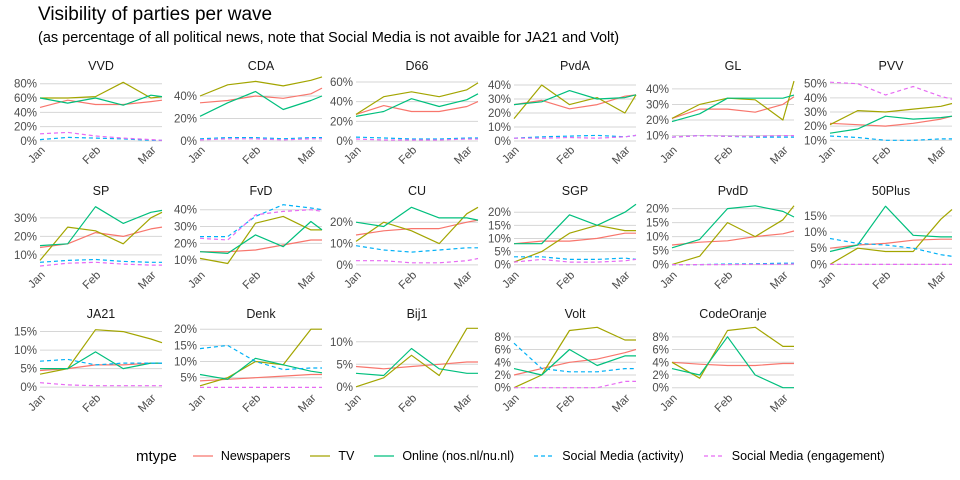 This screenshot has height=480, width=960. What do you see at coordinates (25, 99) in the screenshot?
I see `y-tick-label: 60%` at bounding box center [25, 99].